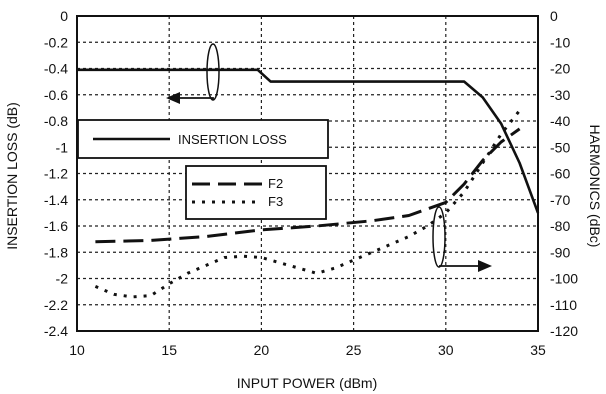 Image resolution: width=606 pixels, height=394 pixels. Describe the element at coordinates (538, 350) in the screenshot. I see `x-tick-label: 35` at that location.